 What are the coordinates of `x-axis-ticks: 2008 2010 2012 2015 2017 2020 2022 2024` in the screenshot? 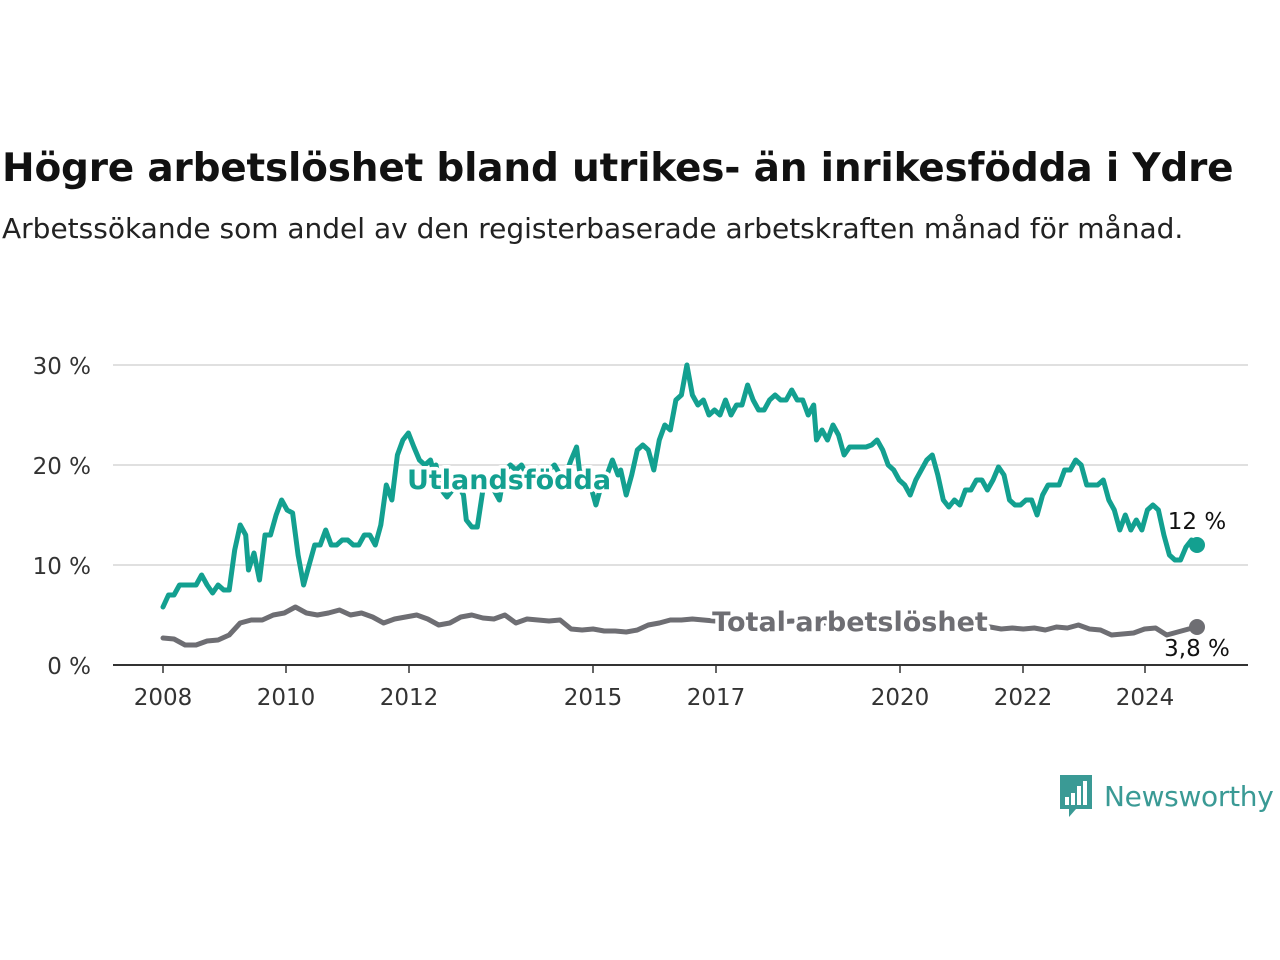 It's located at (654, 688).